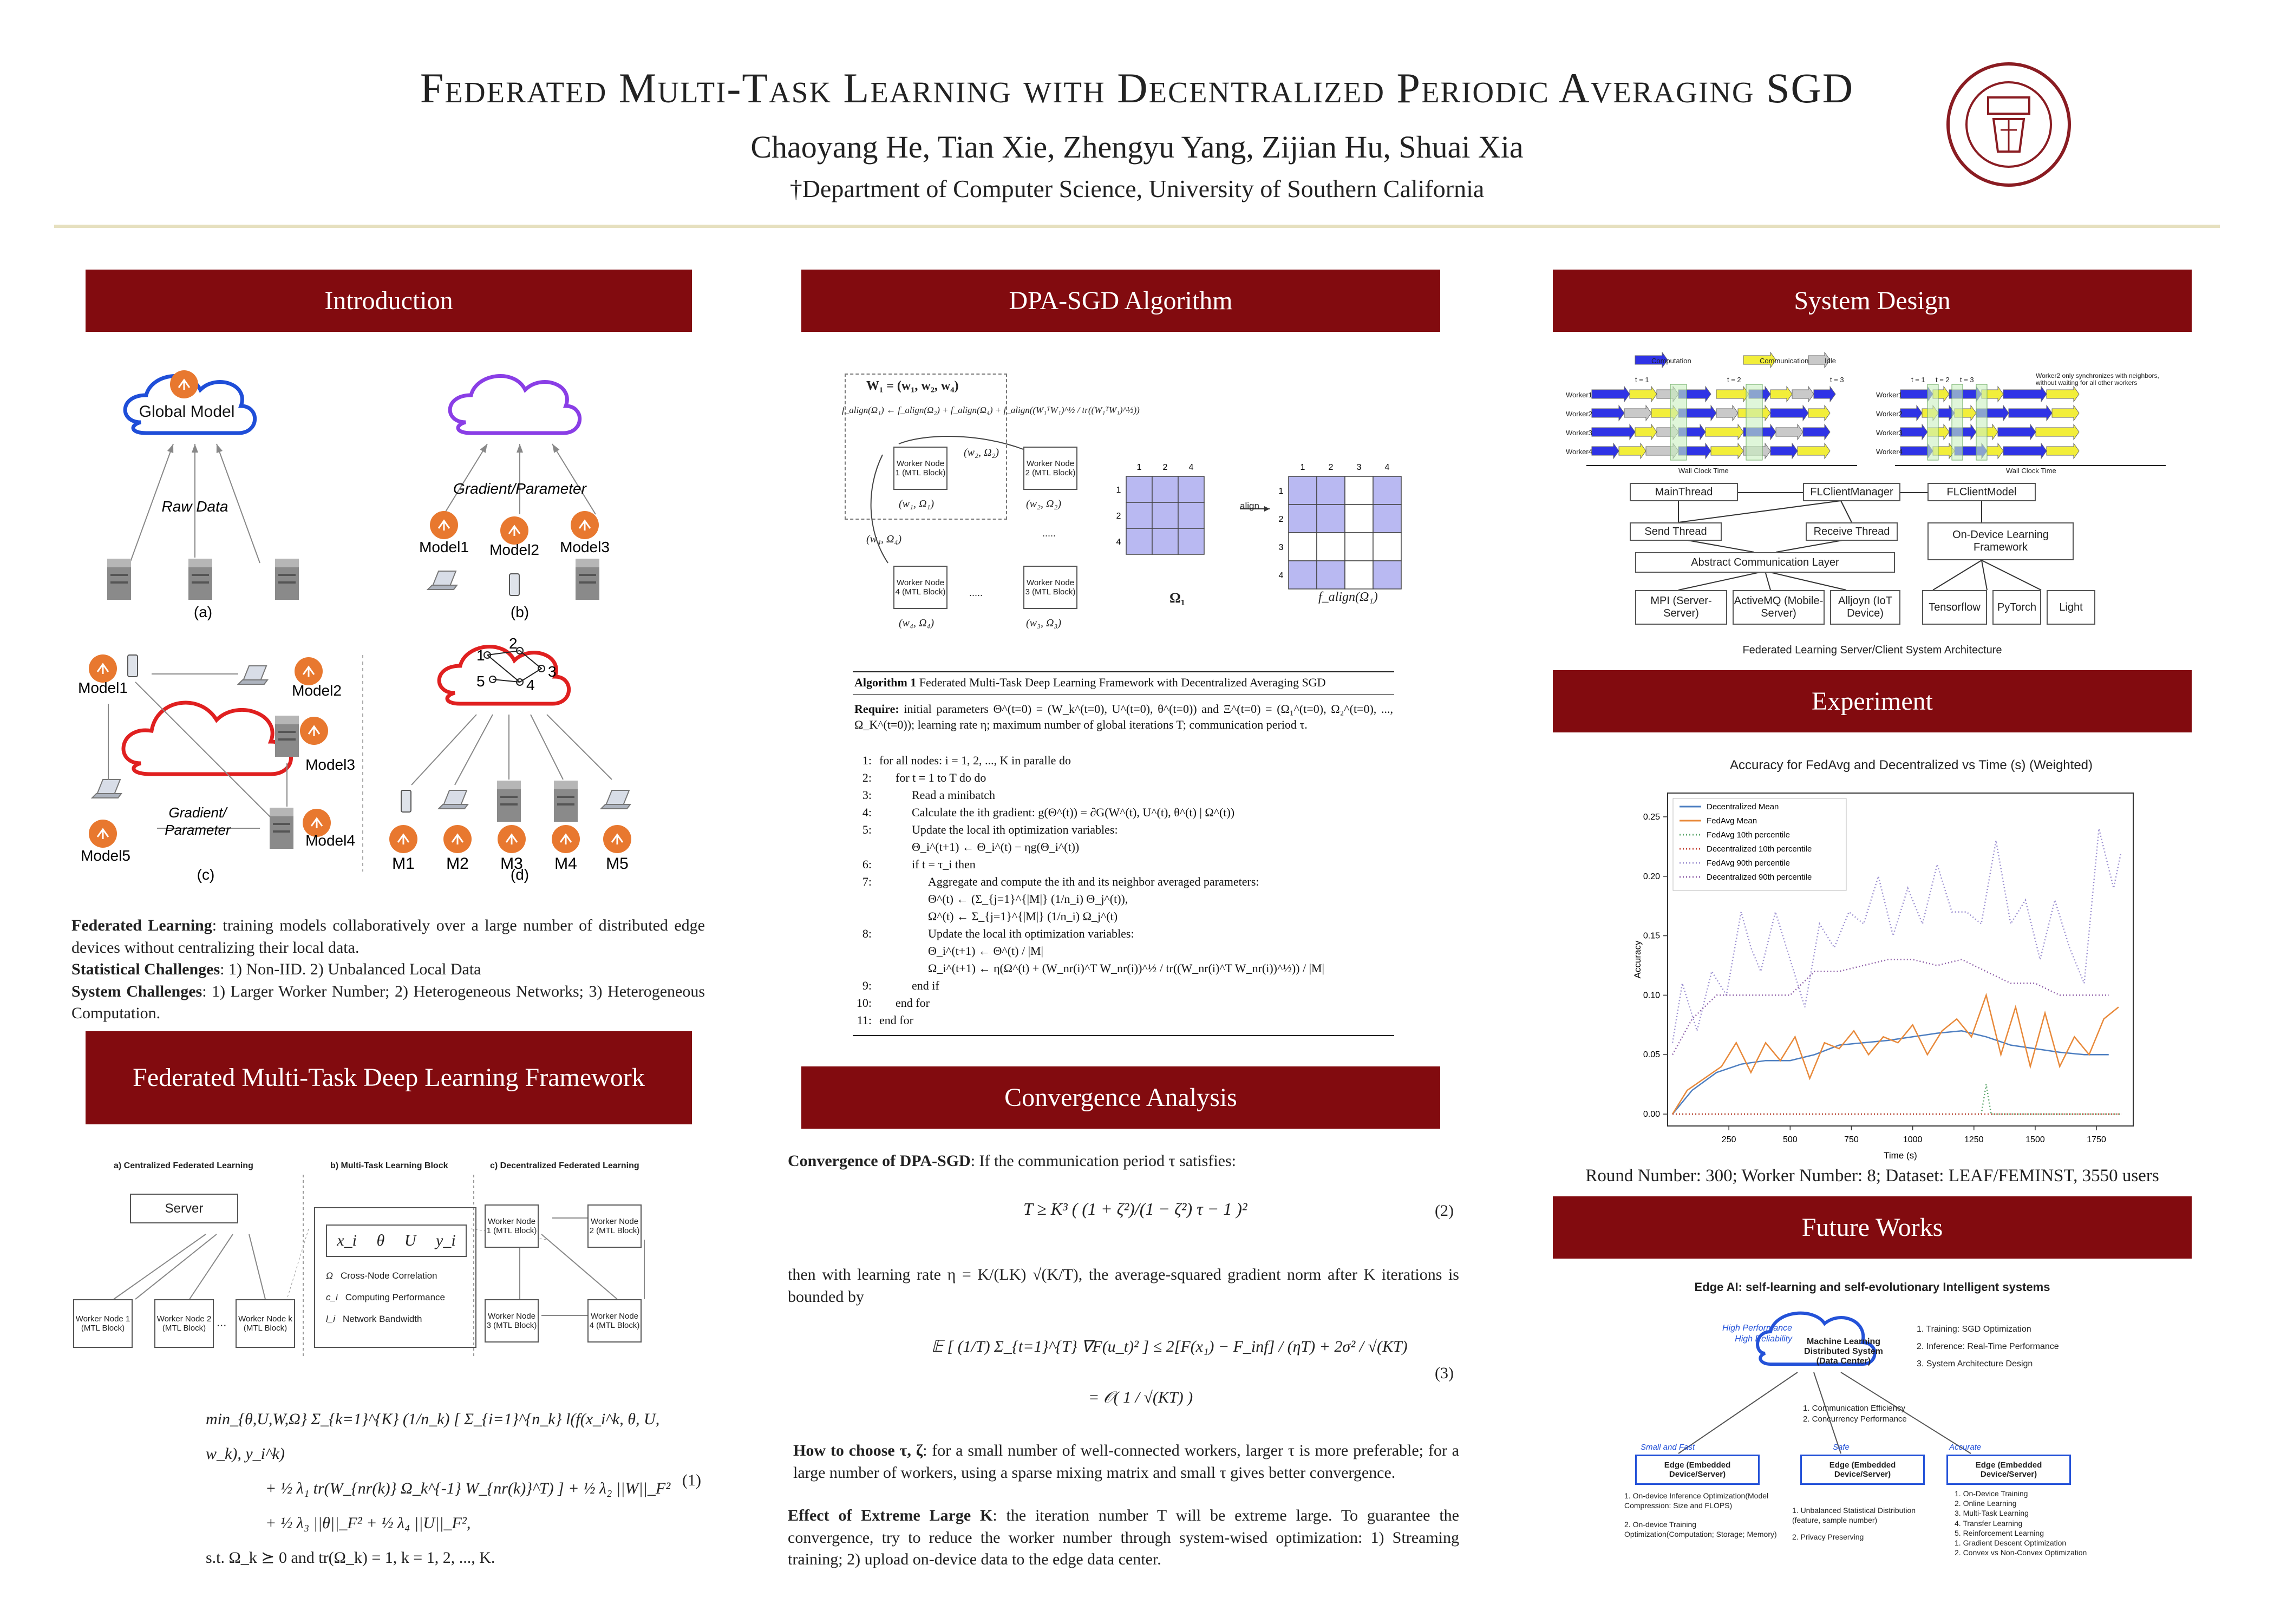 The height and width of the screenshot is (1624, 2274). What do you see at coordinates (920, 778) in the screenshot?
I see `alg-line: 2: for t = 1 to T do do` at bounding box center [920, 778].